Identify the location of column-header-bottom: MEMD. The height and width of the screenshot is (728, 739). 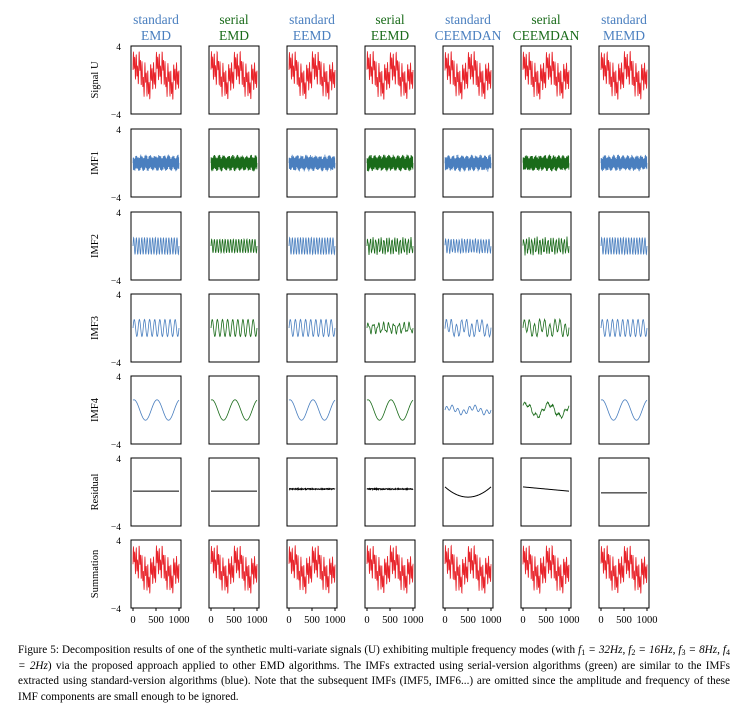
(624, 35).